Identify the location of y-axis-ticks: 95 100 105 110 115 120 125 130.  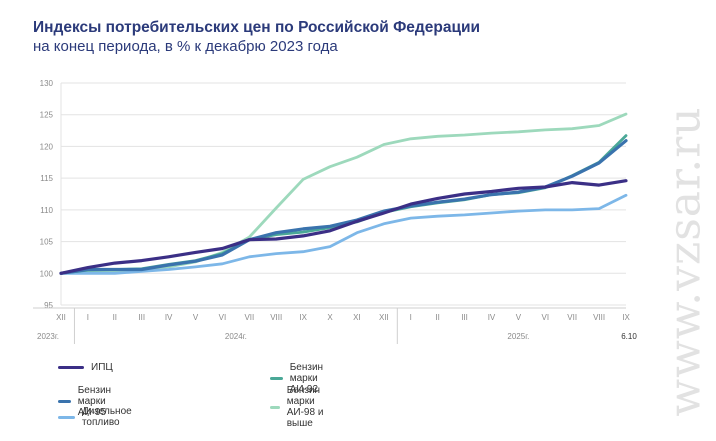
(47, 194).